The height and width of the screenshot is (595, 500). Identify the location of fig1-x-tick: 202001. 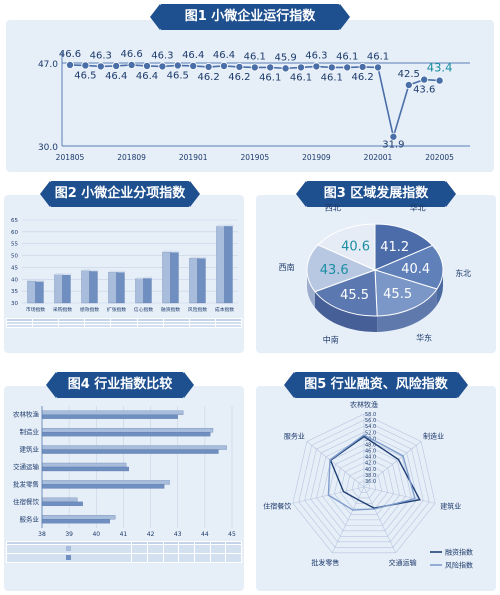
(378, 157).